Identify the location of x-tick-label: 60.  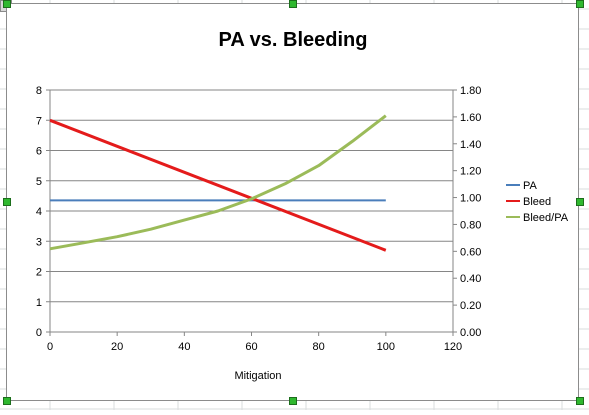
(251, 347).